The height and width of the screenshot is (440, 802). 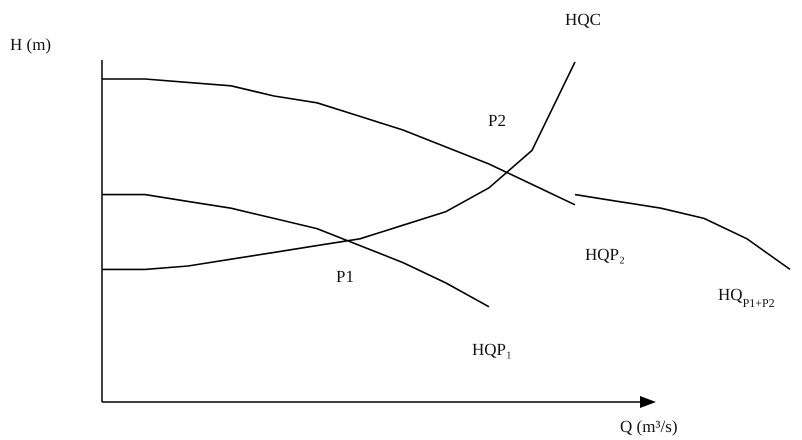 What do you see at coordinates (492, 349) in the screenshot?
I see `text: HQP₁` at bounding box center [492, 349].